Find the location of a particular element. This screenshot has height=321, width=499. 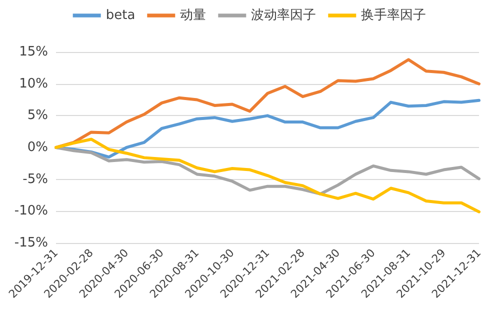

legend-label: 换手率因子 is located at coordinates (393, 15).